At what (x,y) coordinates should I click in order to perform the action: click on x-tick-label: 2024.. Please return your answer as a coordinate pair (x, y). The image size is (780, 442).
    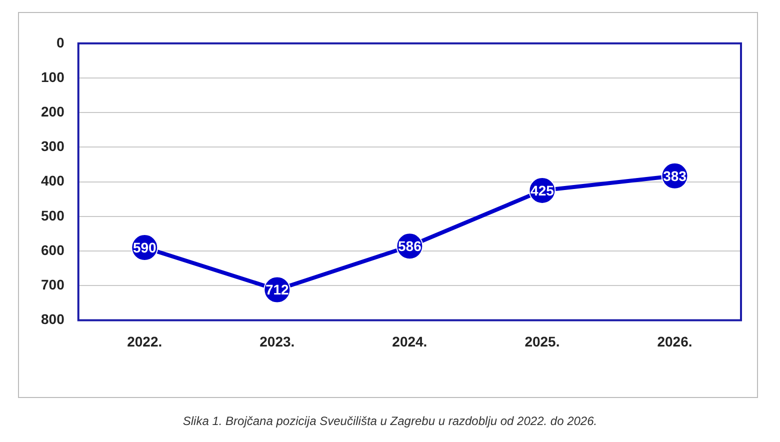
    Looking at the image, I should click on (410, 341).